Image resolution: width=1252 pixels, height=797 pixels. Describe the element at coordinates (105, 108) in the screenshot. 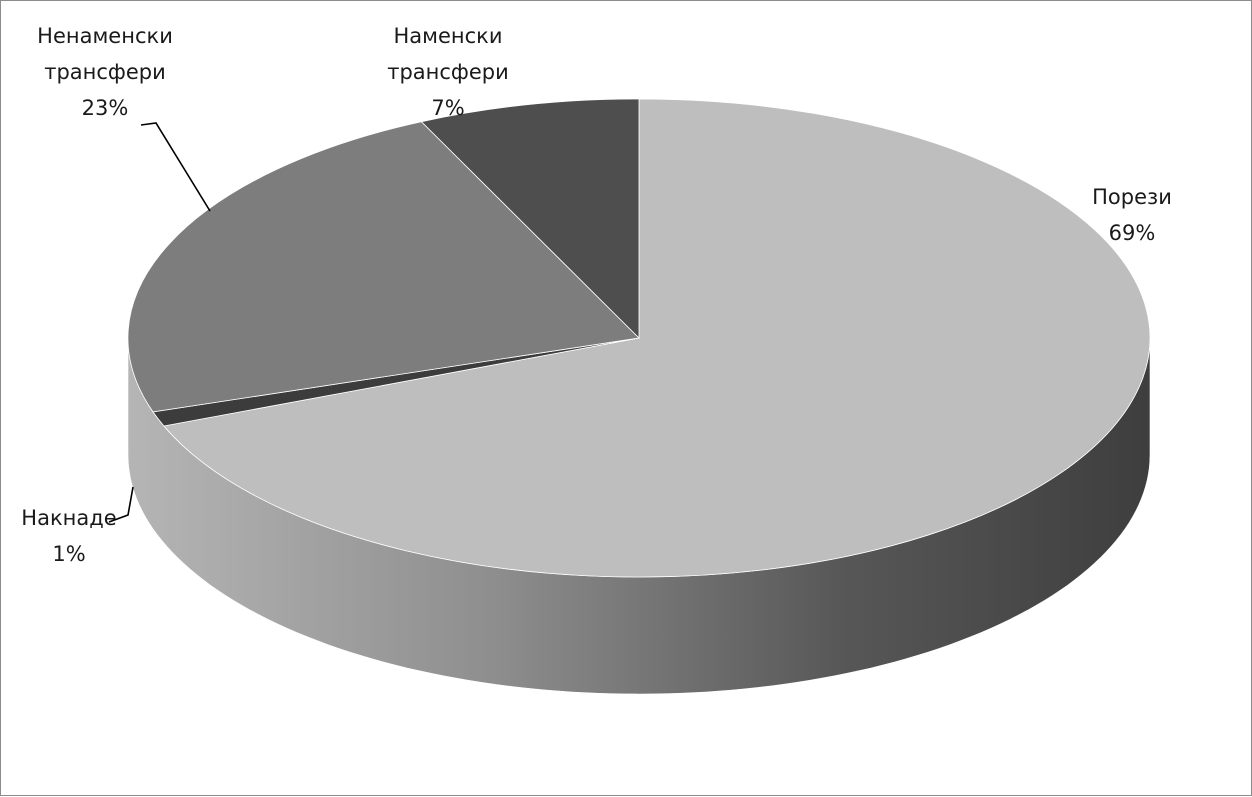

I see `data-label-value: 23%` at that location.